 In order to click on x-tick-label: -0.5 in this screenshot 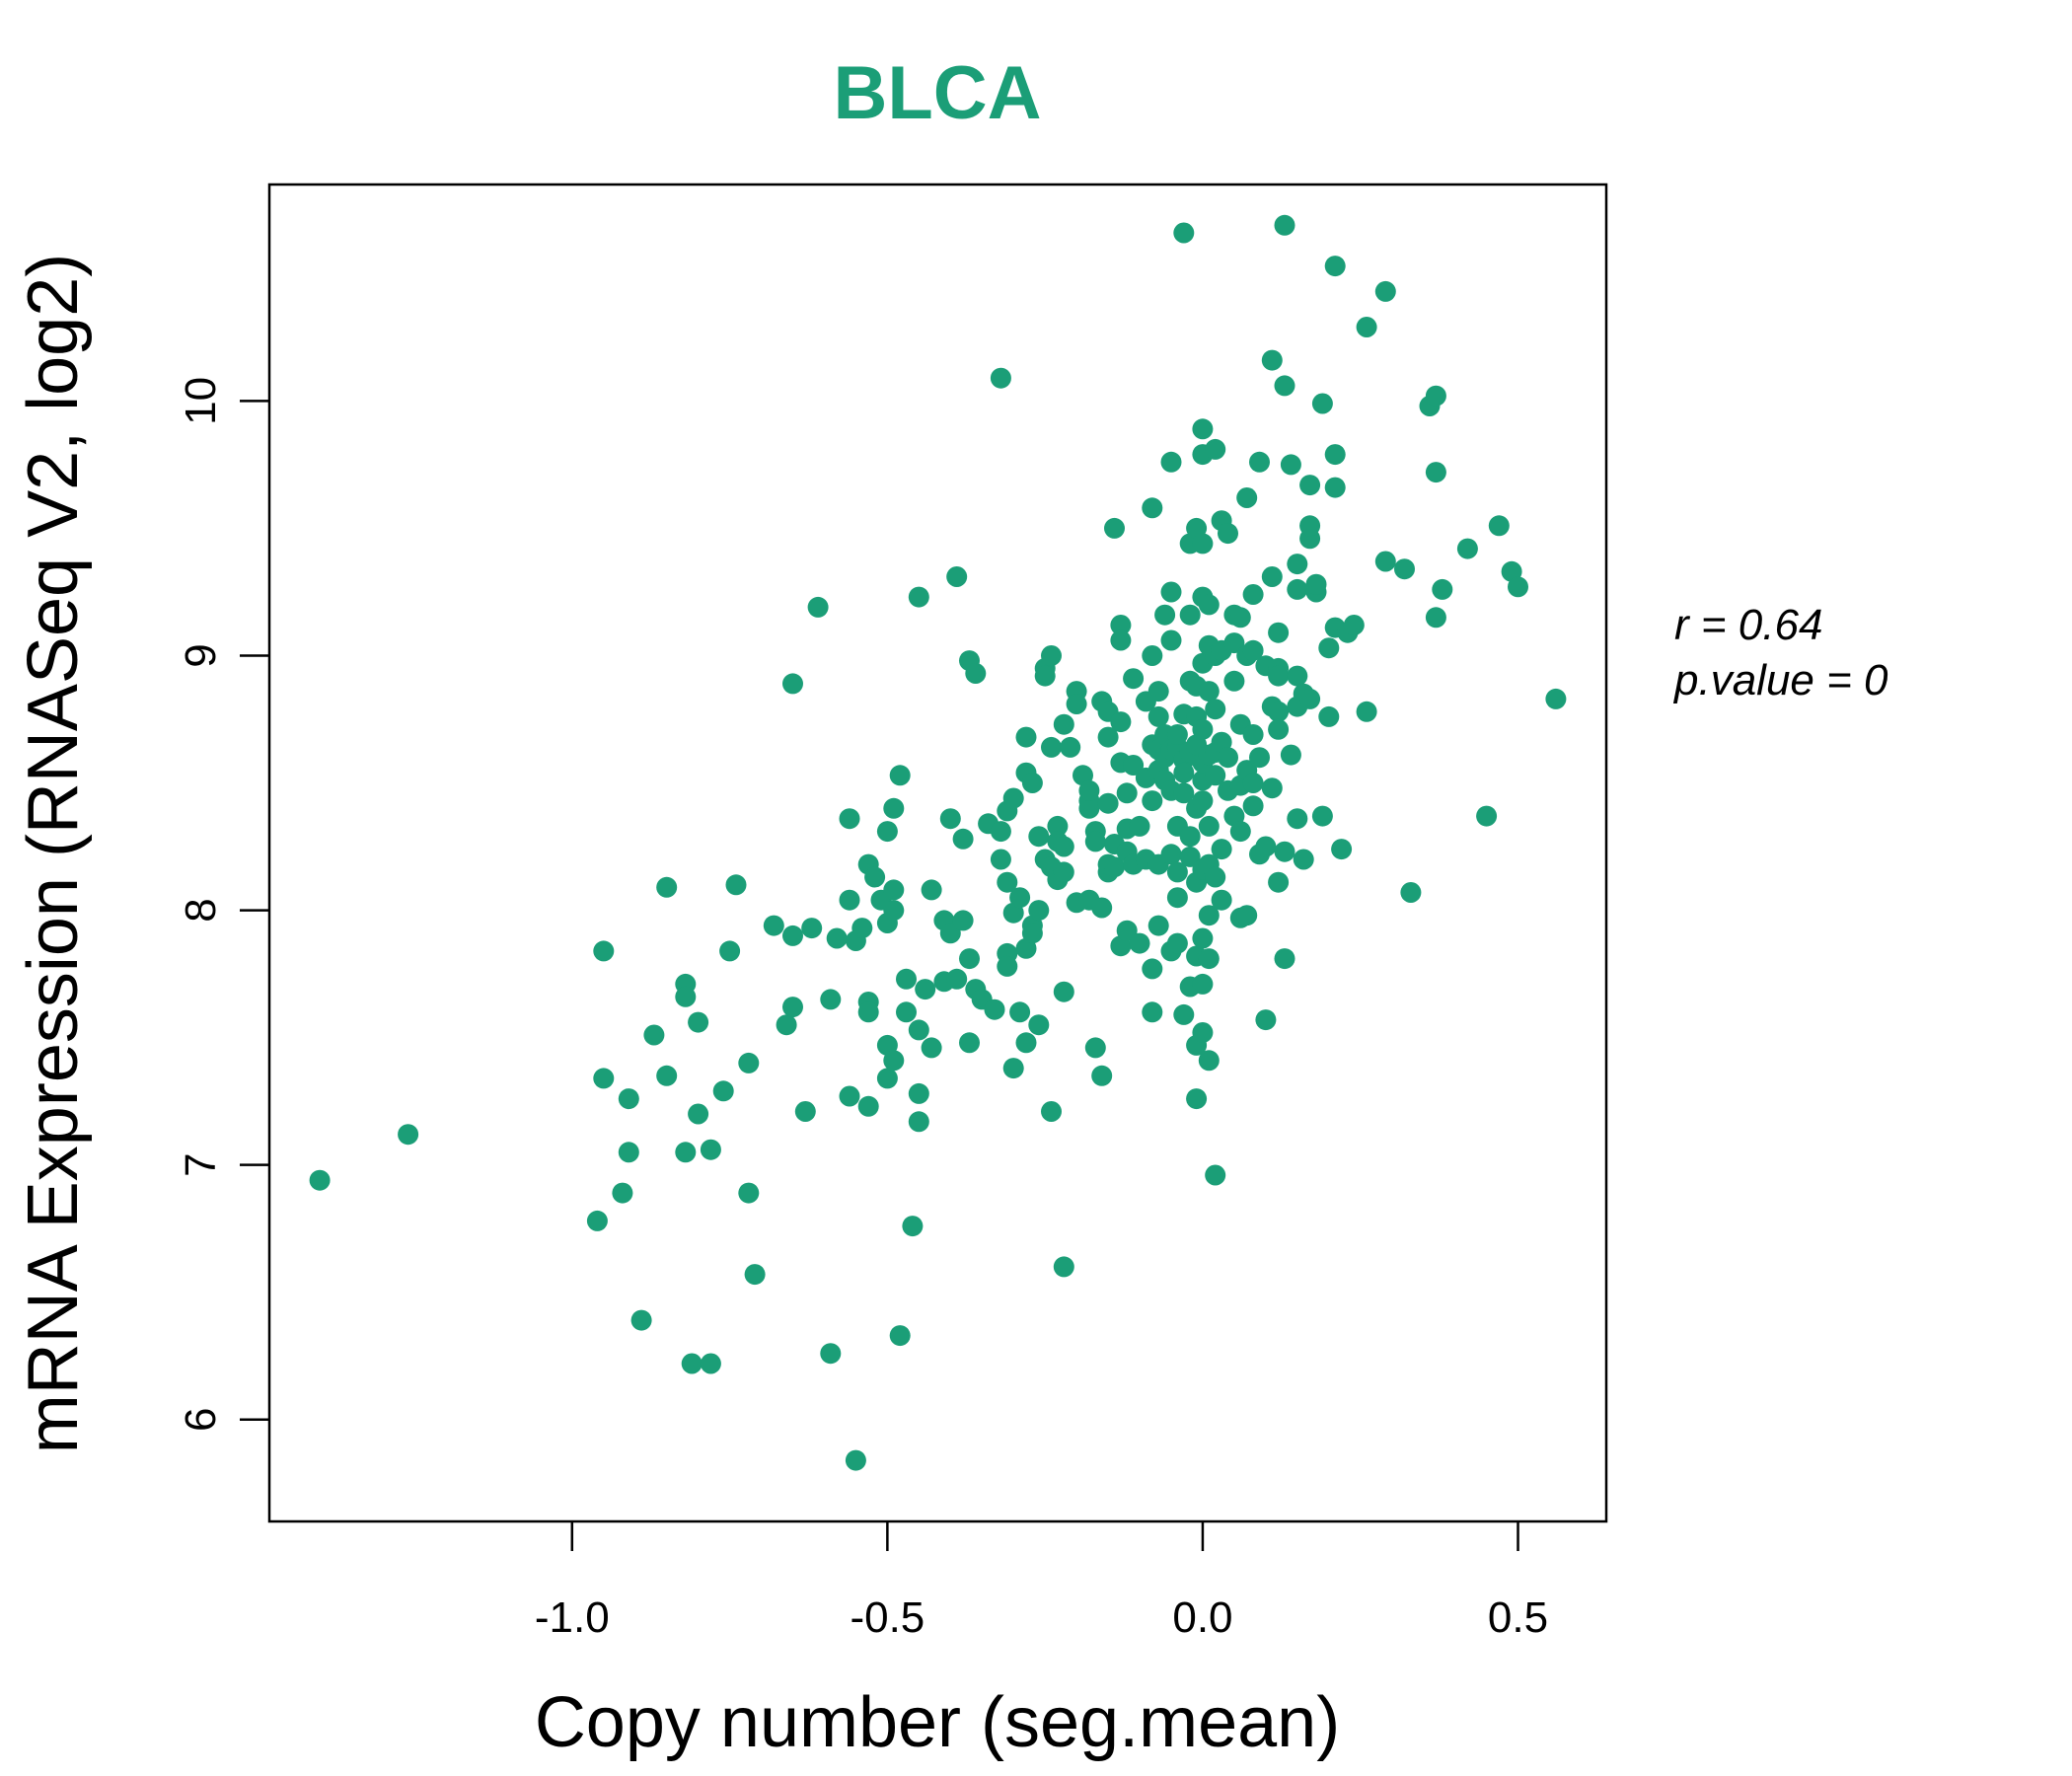, I will do `click(888, 1618)`.